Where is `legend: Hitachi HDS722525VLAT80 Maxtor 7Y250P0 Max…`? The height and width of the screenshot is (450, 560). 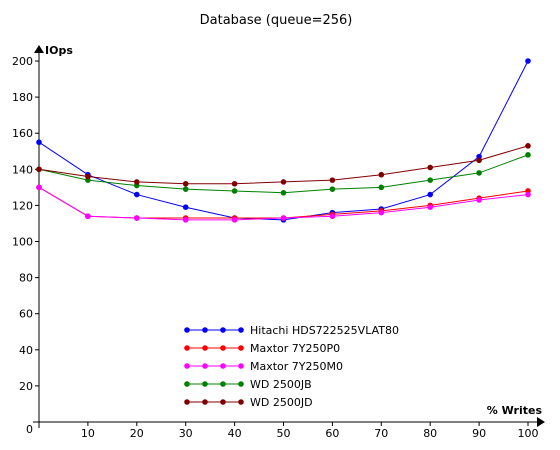
legend: Hitachi HDS722525VLAT80 Maxtor 7Y250P0 Max… is located at coordinates (291, 366).